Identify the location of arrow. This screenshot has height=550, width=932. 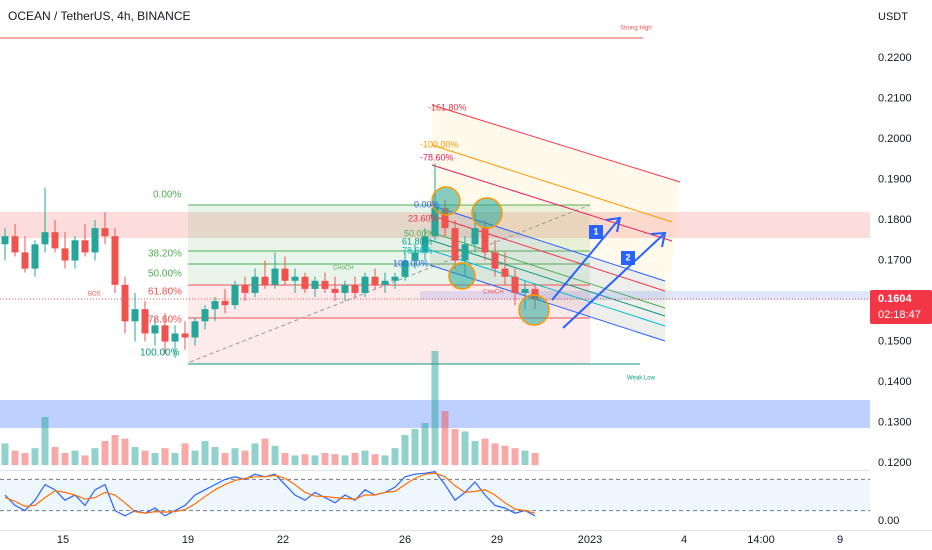
(586, 258).